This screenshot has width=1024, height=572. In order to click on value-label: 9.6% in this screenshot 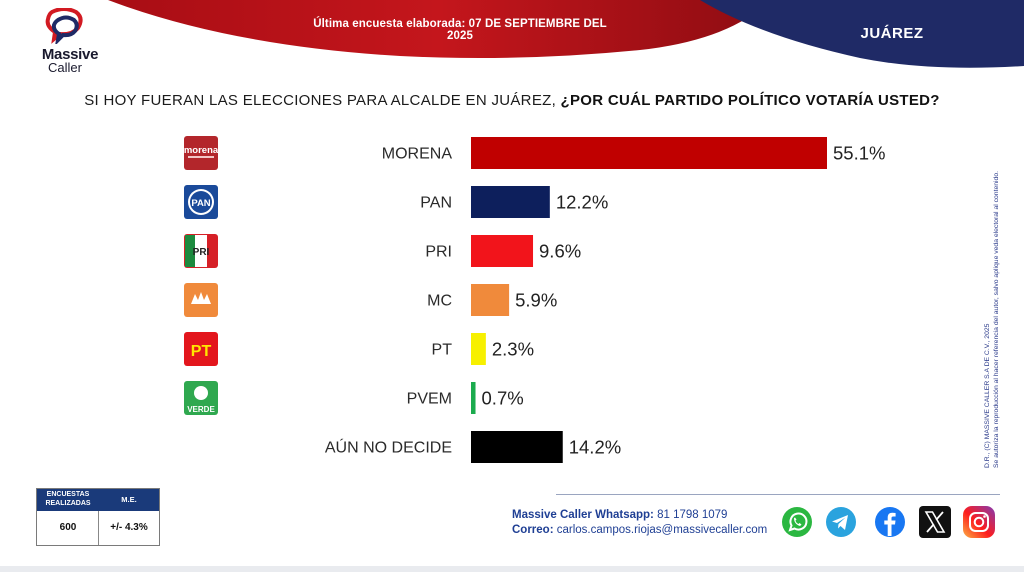, I will do `click(560, 251)`.